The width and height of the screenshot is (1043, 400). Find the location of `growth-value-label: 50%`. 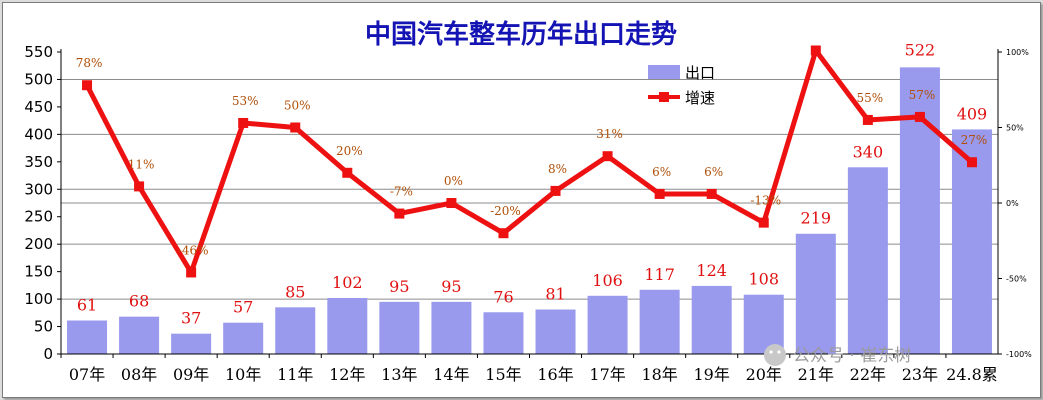

growth-value-label: 50% is located at coordinates (297, 106).